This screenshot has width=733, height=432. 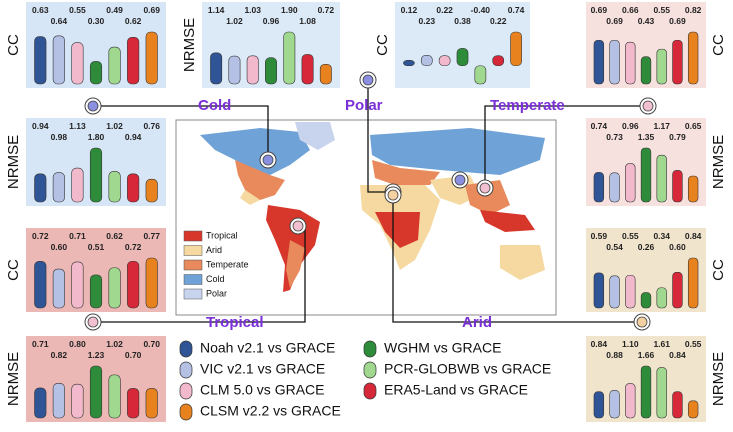 I want to click on value-label: 0.22, so click(x=498, y=21).